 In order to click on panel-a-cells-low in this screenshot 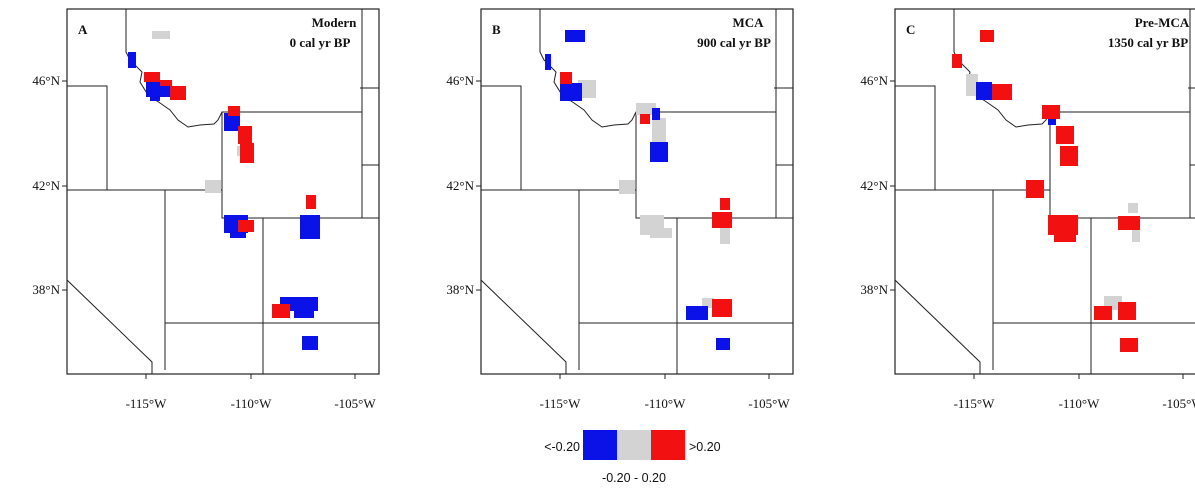, I will do `click(224, 201)`.